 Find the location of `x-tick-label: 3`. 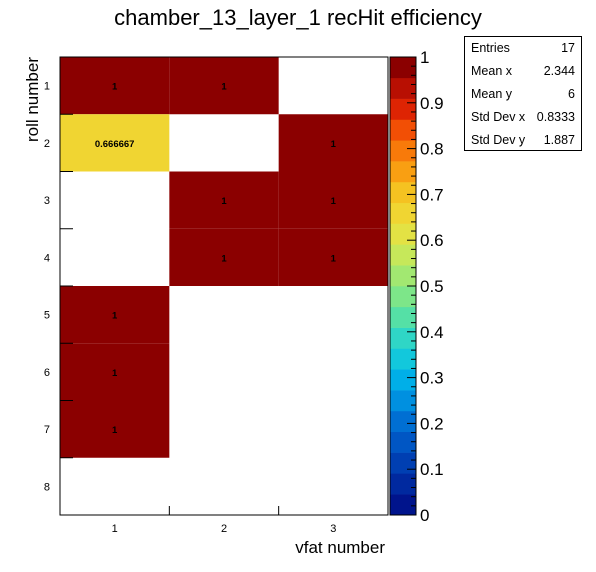

x-tick-label: 3 is located at coordinates (333, 529).